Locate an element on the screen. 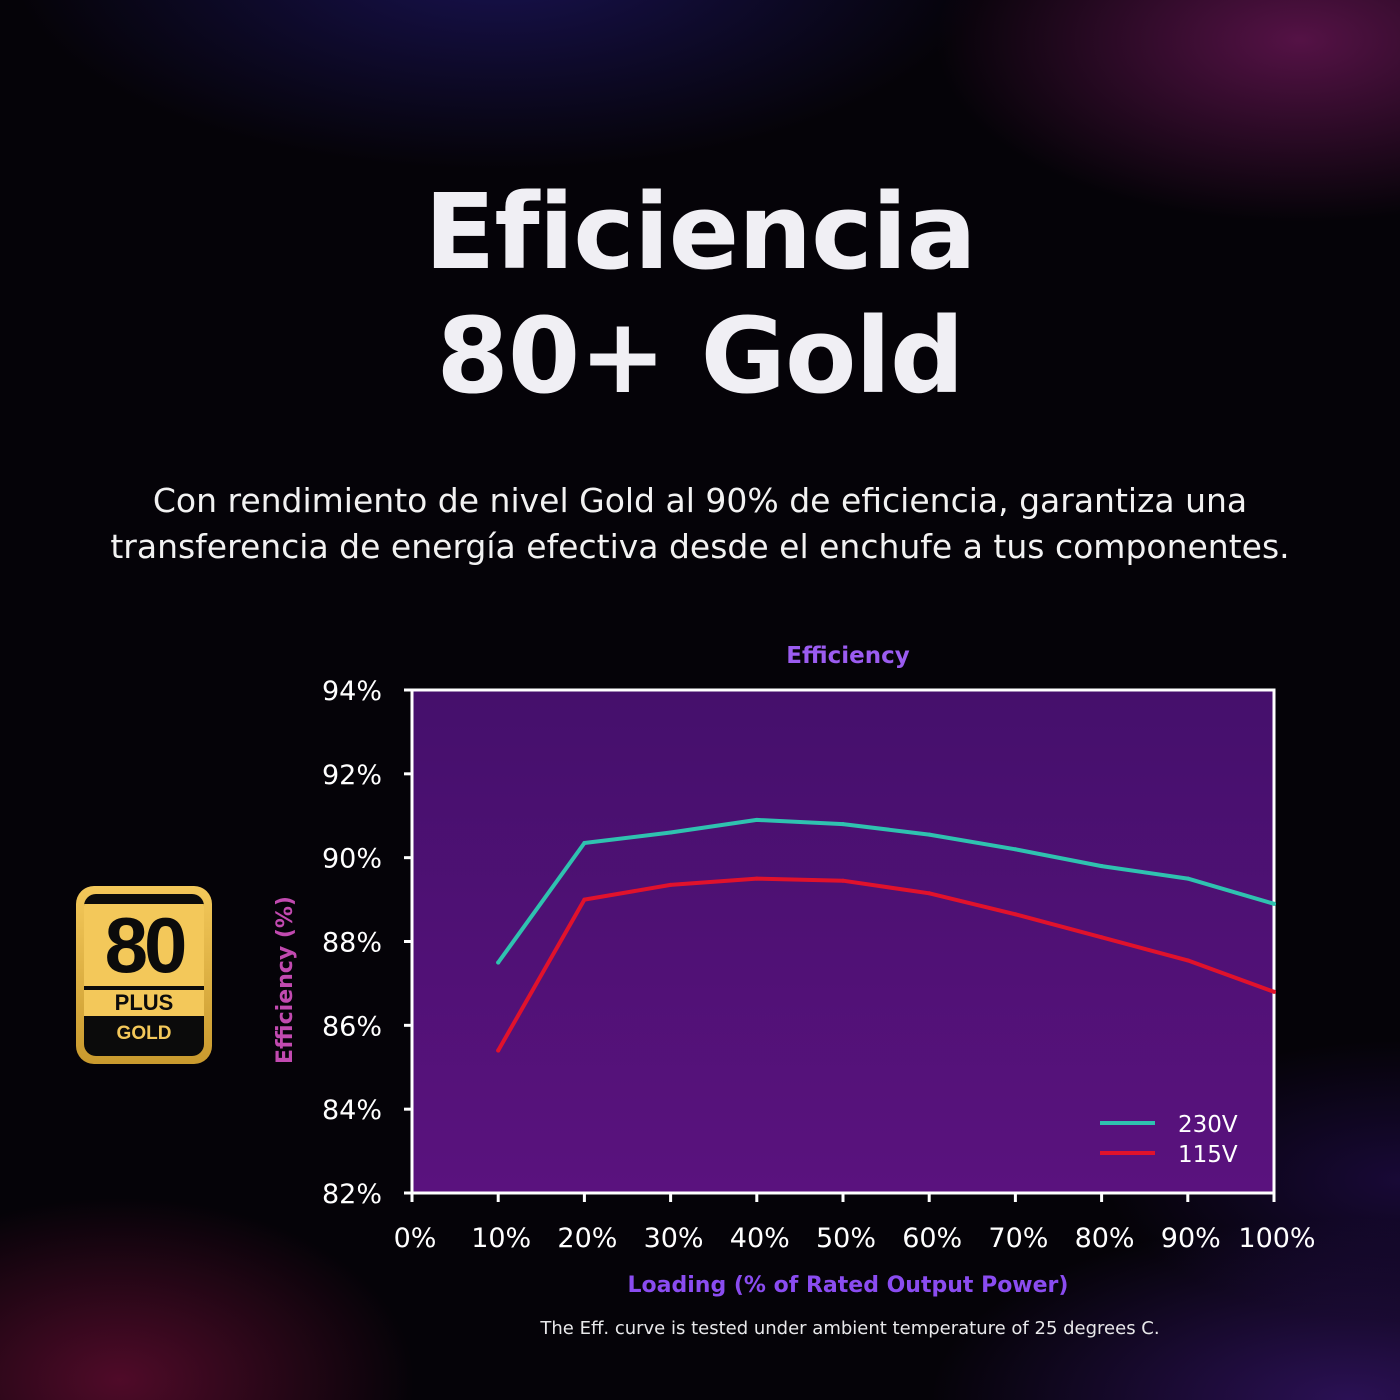  x-tick-label: 40% is located at coordinates (760, 1238).